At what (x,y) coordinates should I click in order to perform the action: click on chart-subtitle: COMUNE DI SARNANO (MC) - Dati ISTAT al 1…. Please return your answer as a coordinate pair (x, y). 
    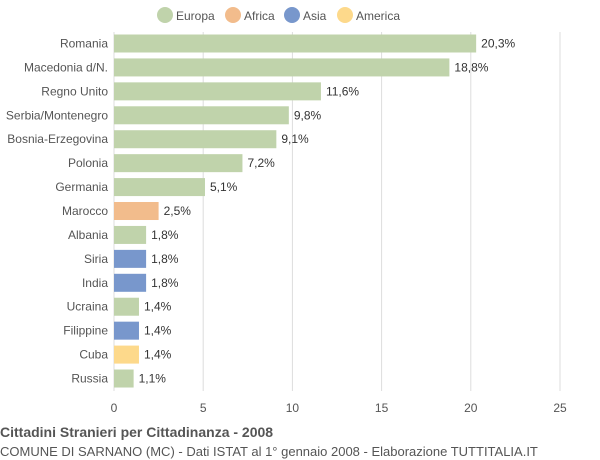
    Looking at the image, I should click on (269, 451).